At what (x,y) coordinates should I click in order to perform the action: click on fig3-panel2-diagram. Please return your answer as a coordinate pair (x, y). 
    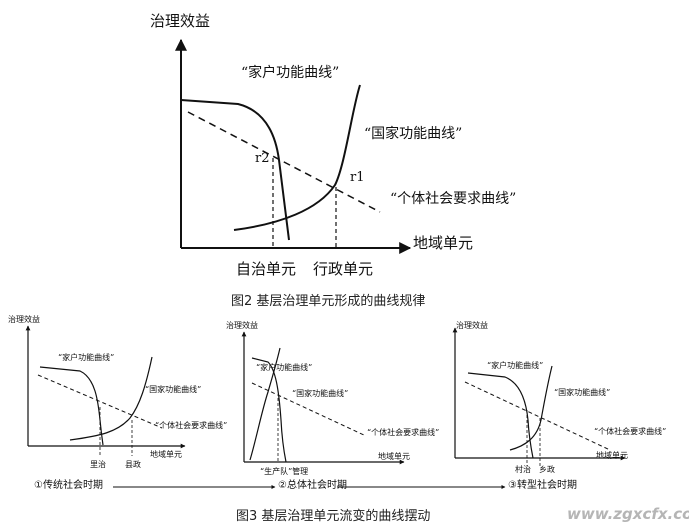
    Looking at the image, I should click on (323, 398).